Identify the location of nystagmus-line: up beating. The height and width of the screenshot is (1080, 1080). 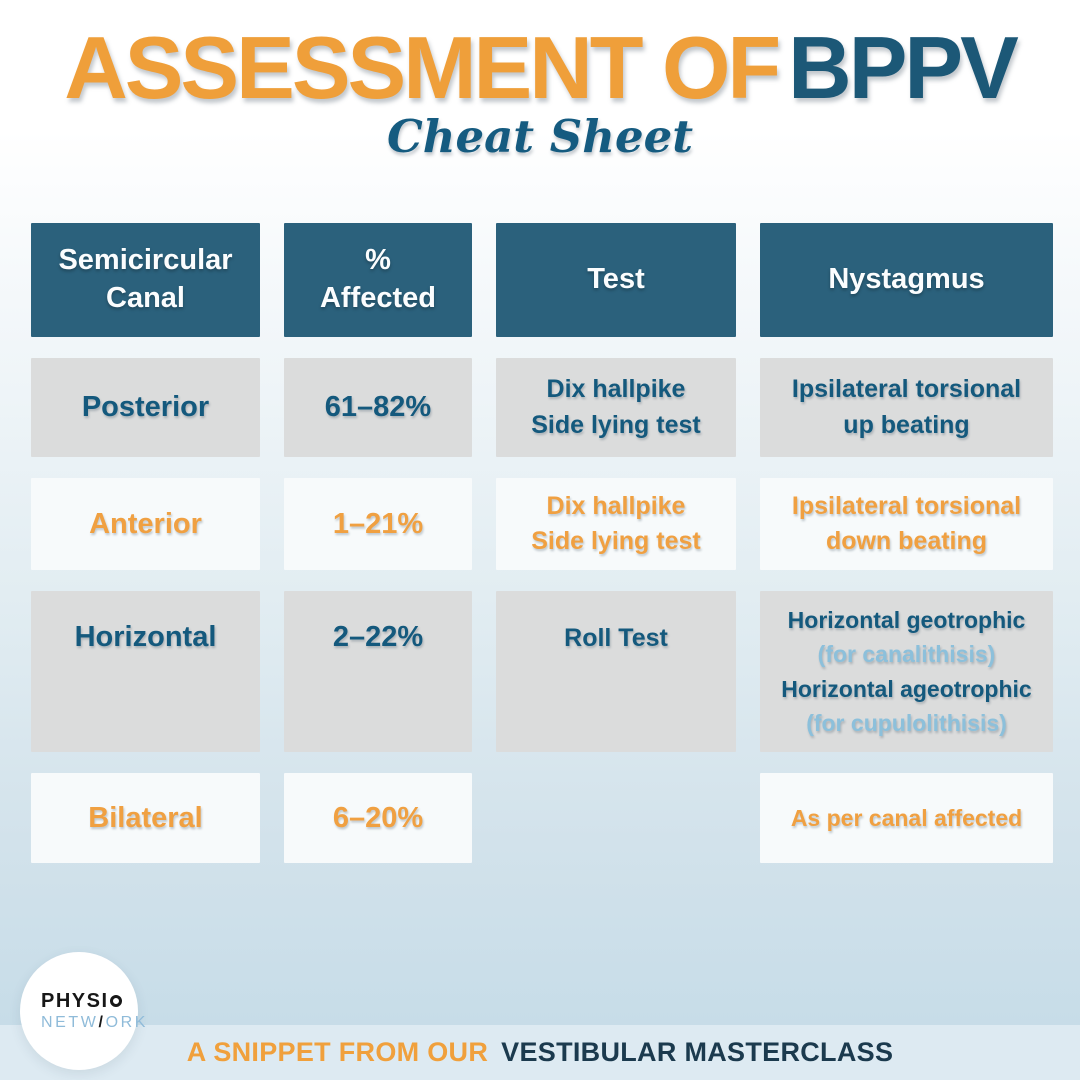
(906, 424).